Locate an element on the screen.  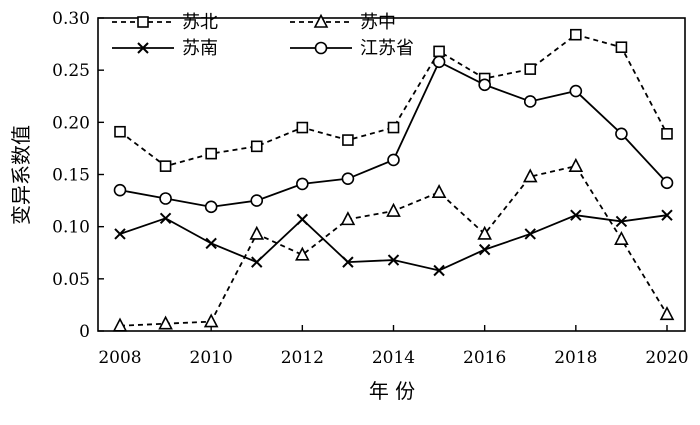
x-tick-label: 2016 is located at coordinates (484, 358).